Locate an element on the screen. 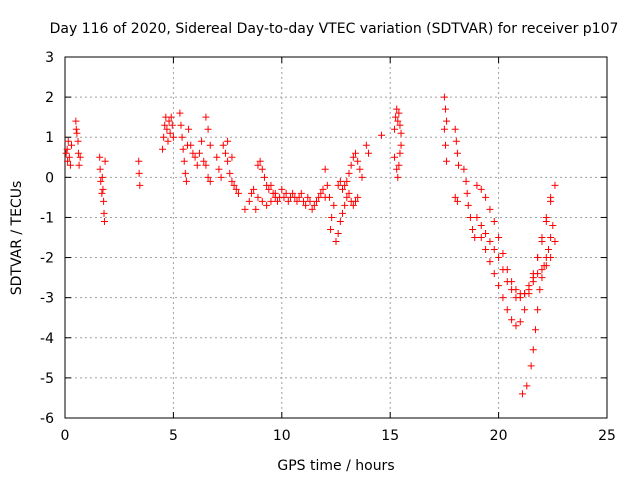 The width and height of the screenshot is (640, 480). x-tick-label: 10 is located at coordinates (282, 436).